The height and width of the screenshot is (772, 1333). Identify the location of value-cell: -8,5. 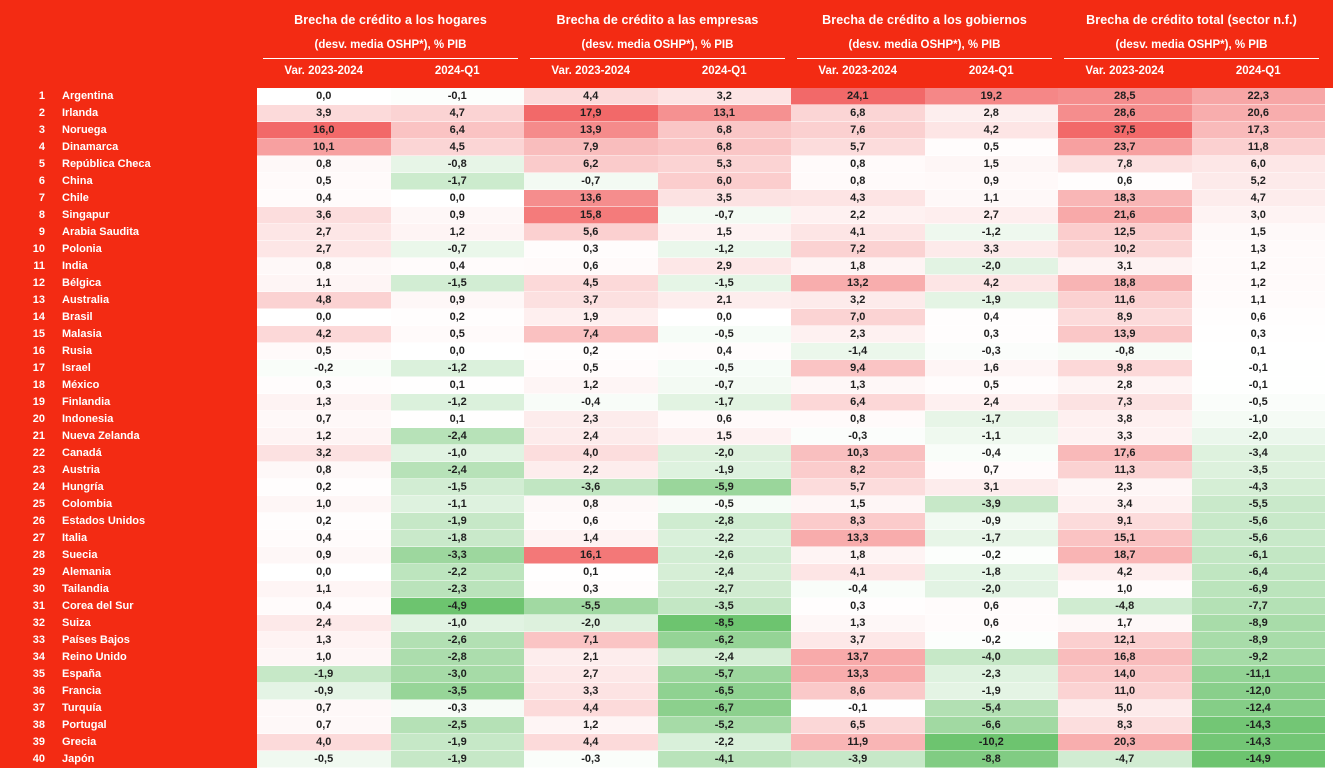
(724, 623).